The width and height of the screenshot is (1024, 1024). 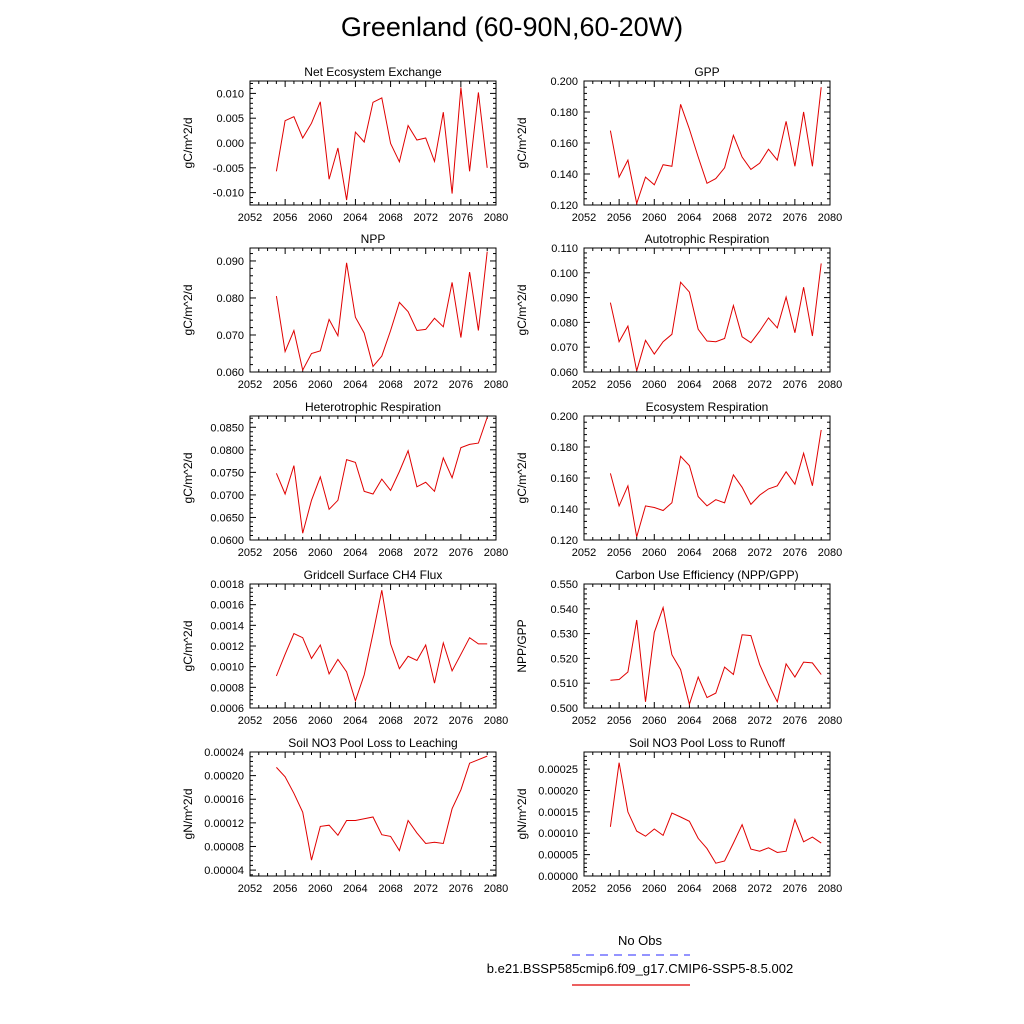 I want to click on y-tick-label: 0.0006, so click(x=227, y=709).